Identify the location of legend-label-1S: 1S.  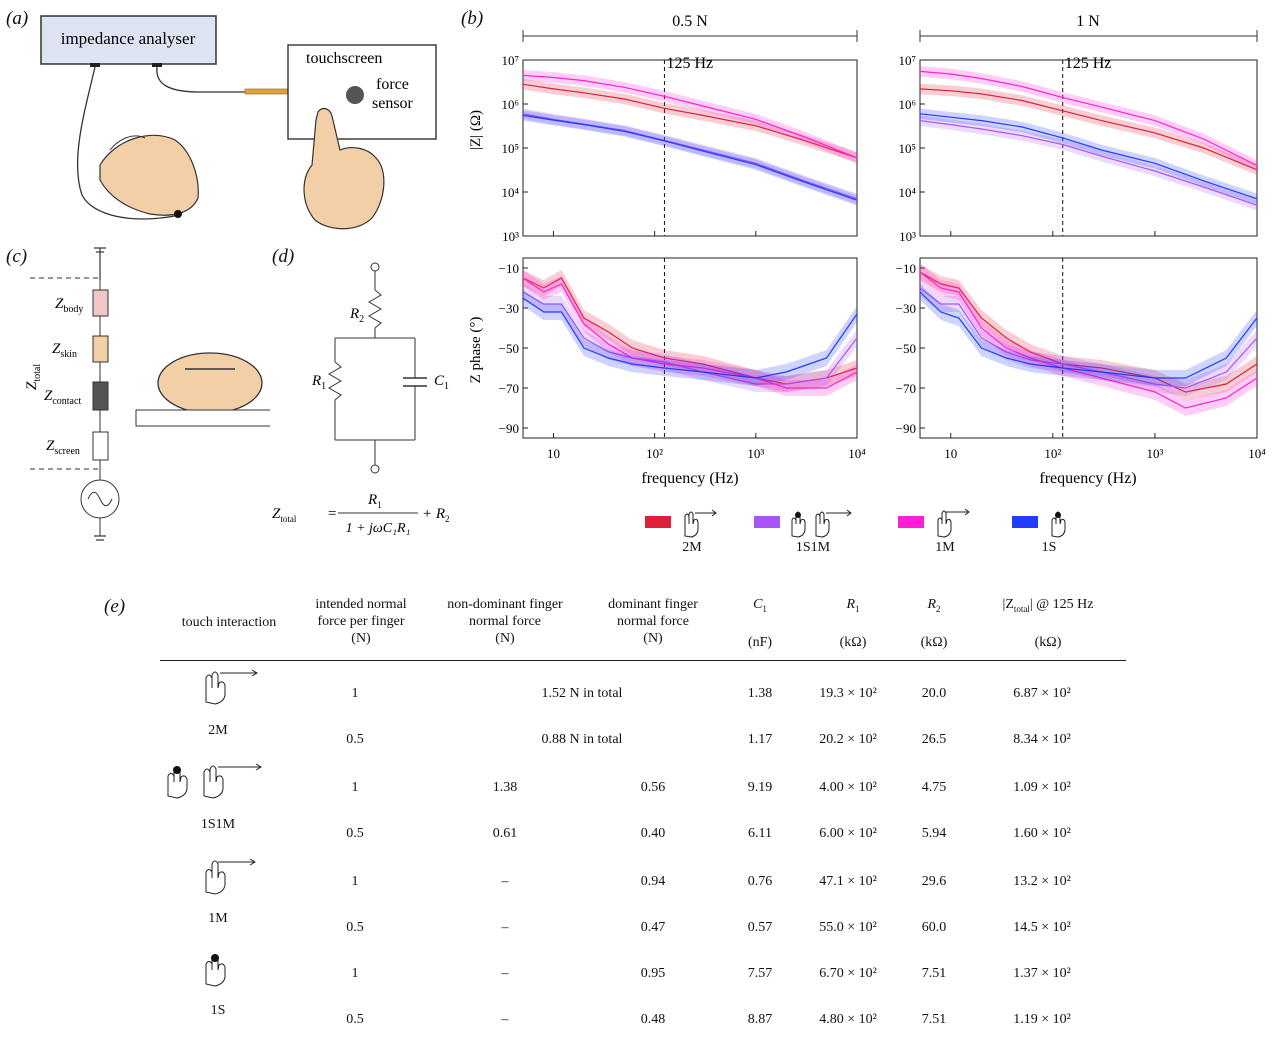
(1049, 547).